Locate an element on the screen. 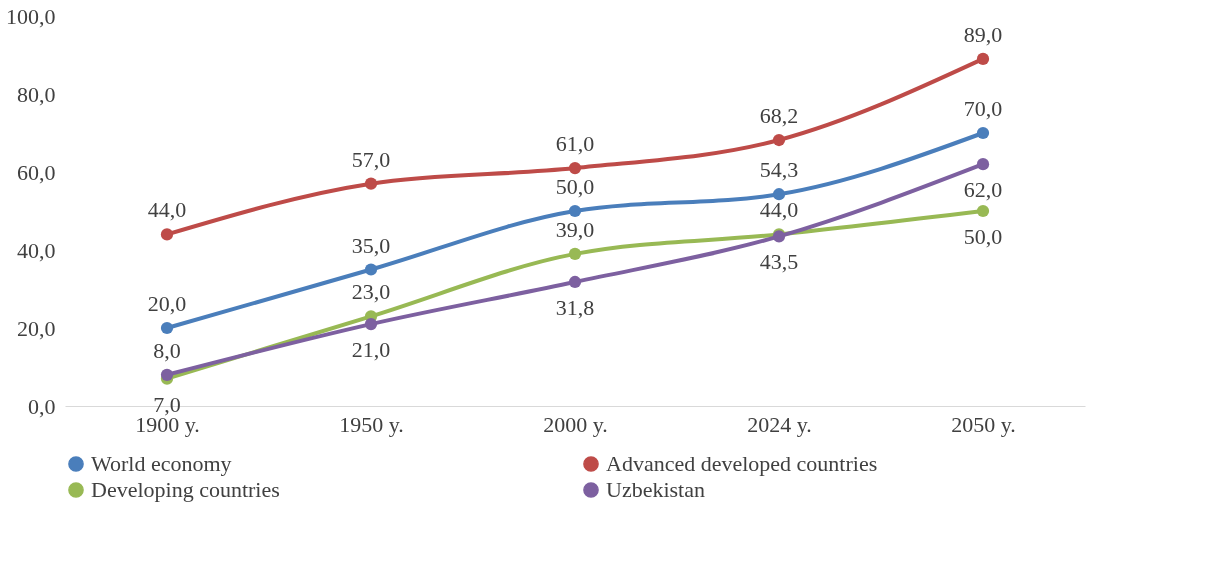 This screenshot has height=573, width=1208. x-tick-label: 2000 y. is located at coordinates (575, 424).